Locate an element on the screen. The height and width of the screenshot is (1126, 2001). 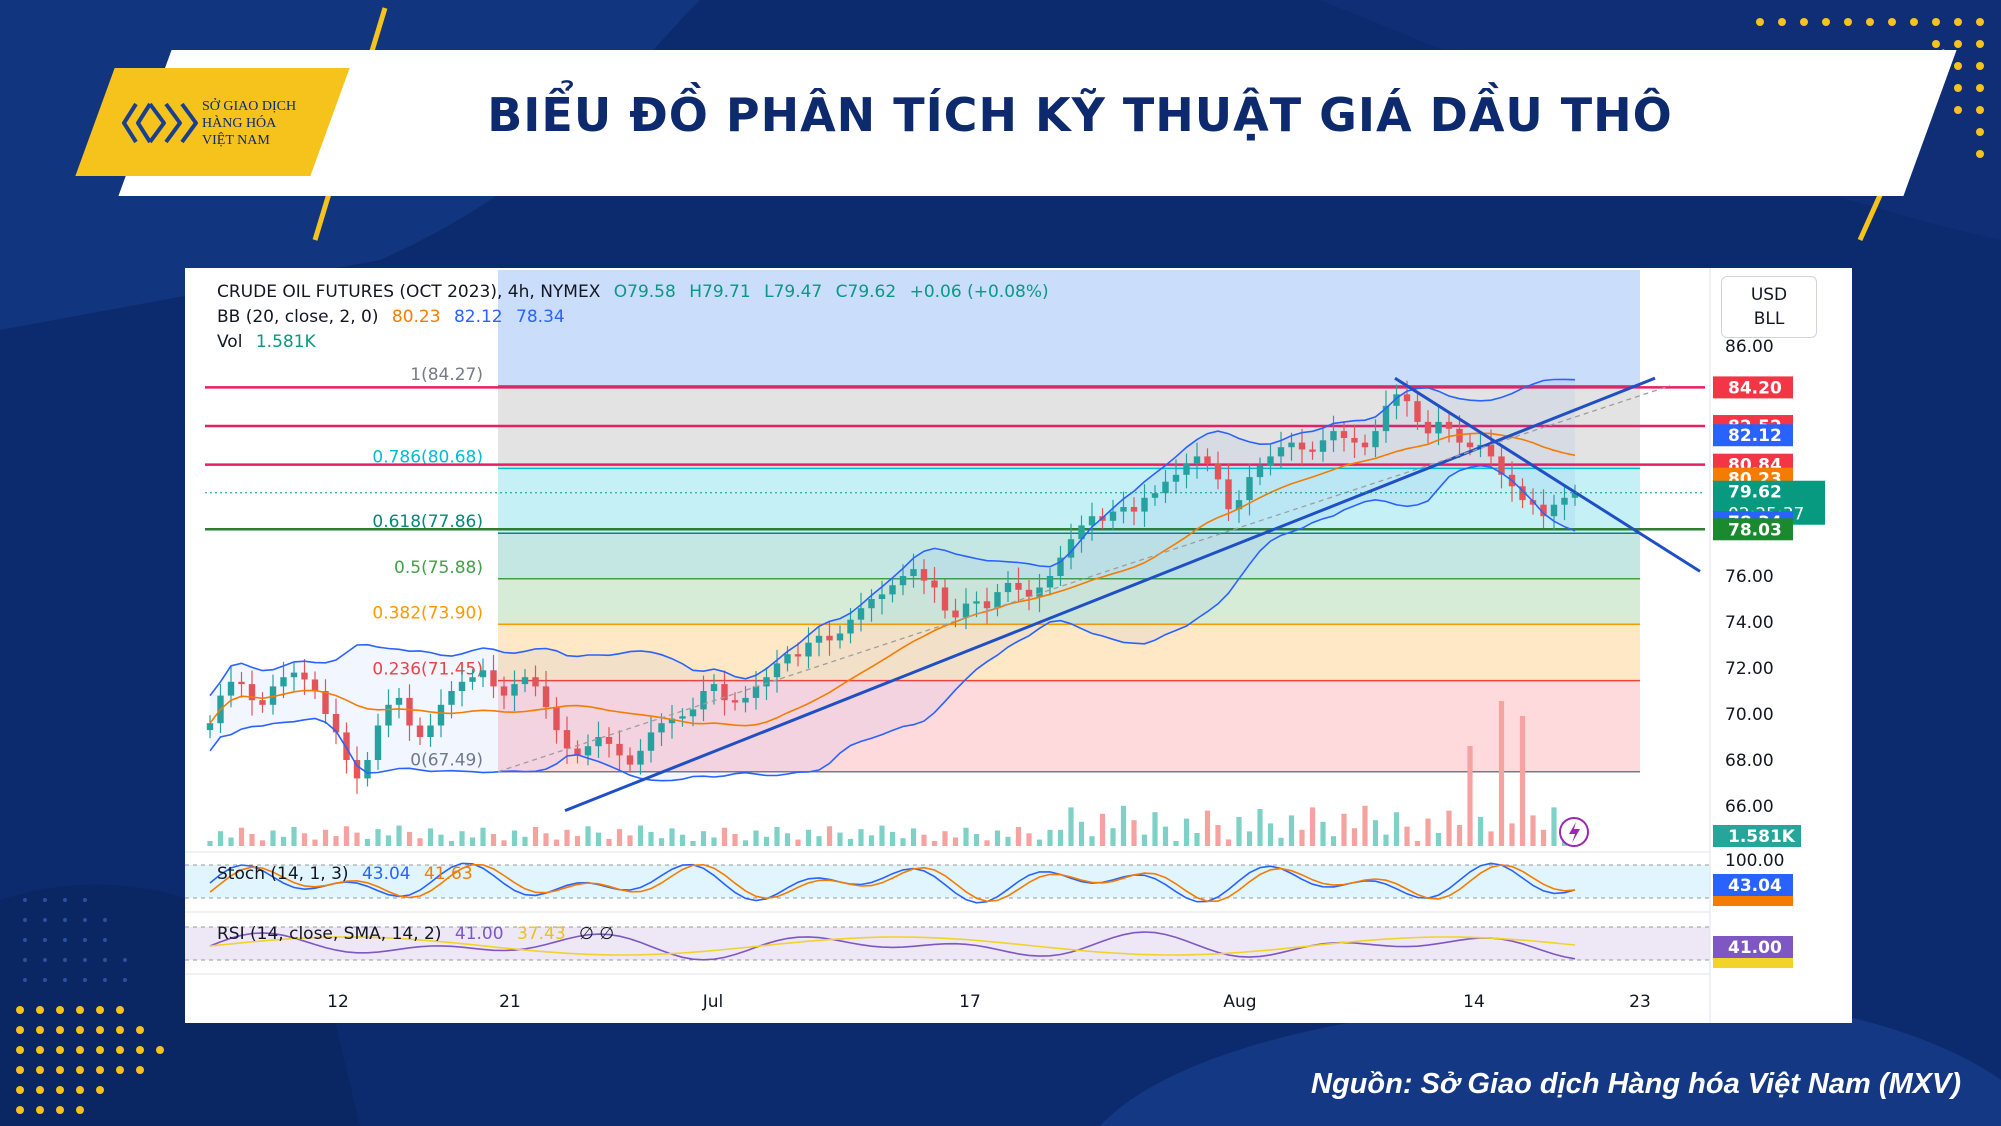
rsi-badges: 41.00 is located at coordinates (1753, 952).